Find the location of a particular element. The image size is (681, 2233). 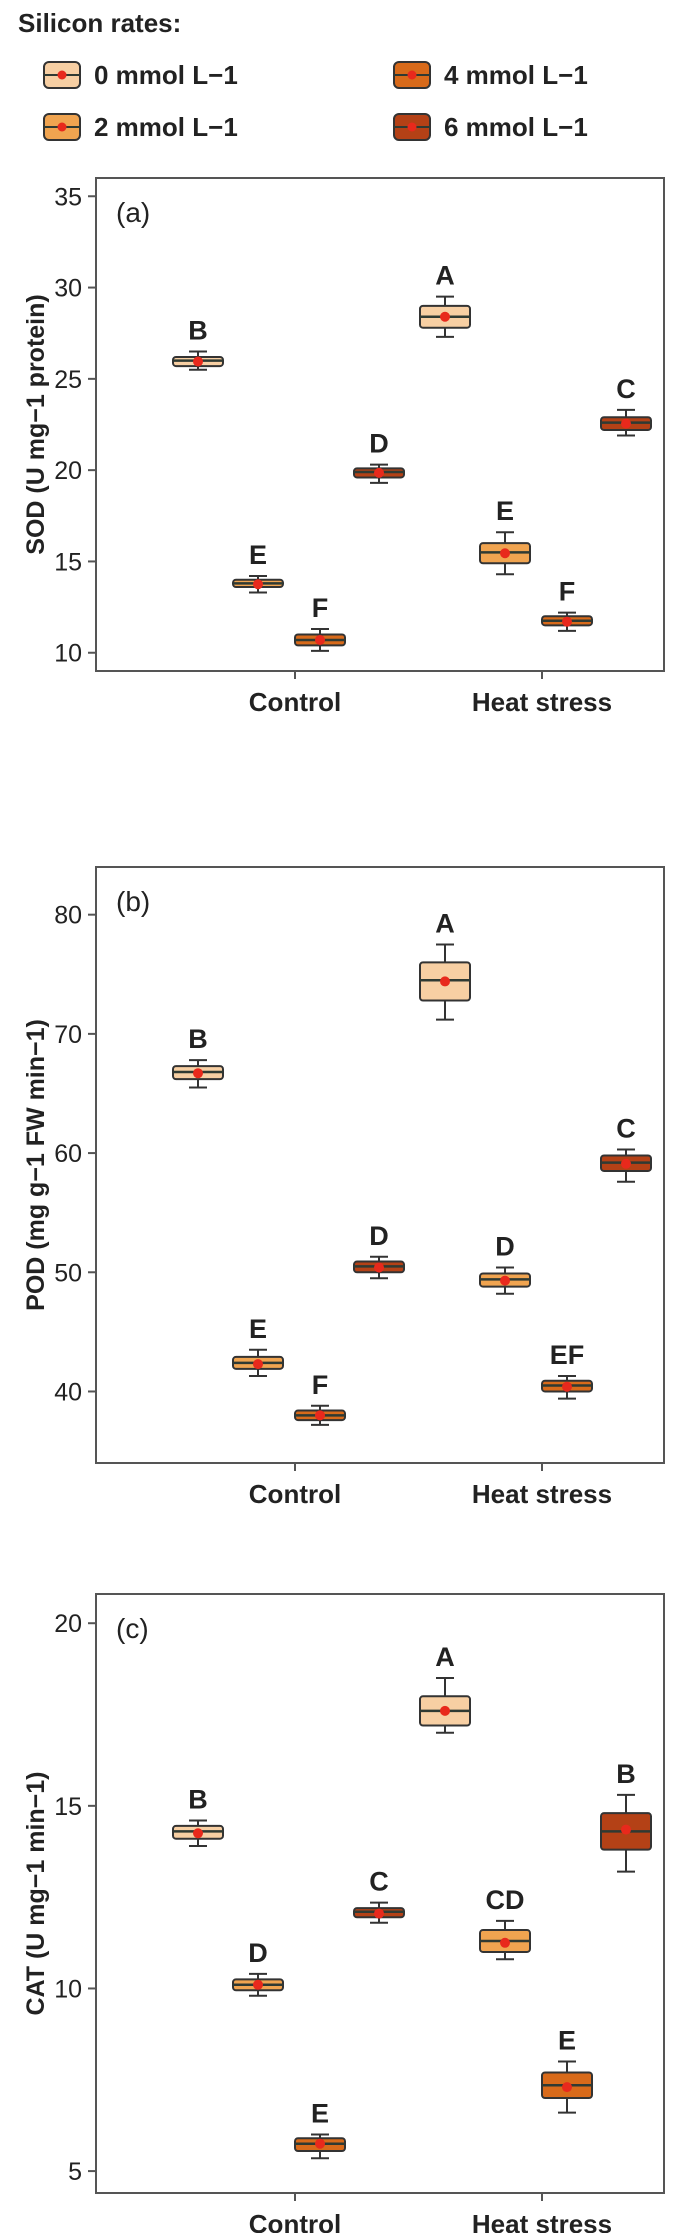

legend-item-2mmol: 2 mmol L−1 is located at coordinates (140, 127).